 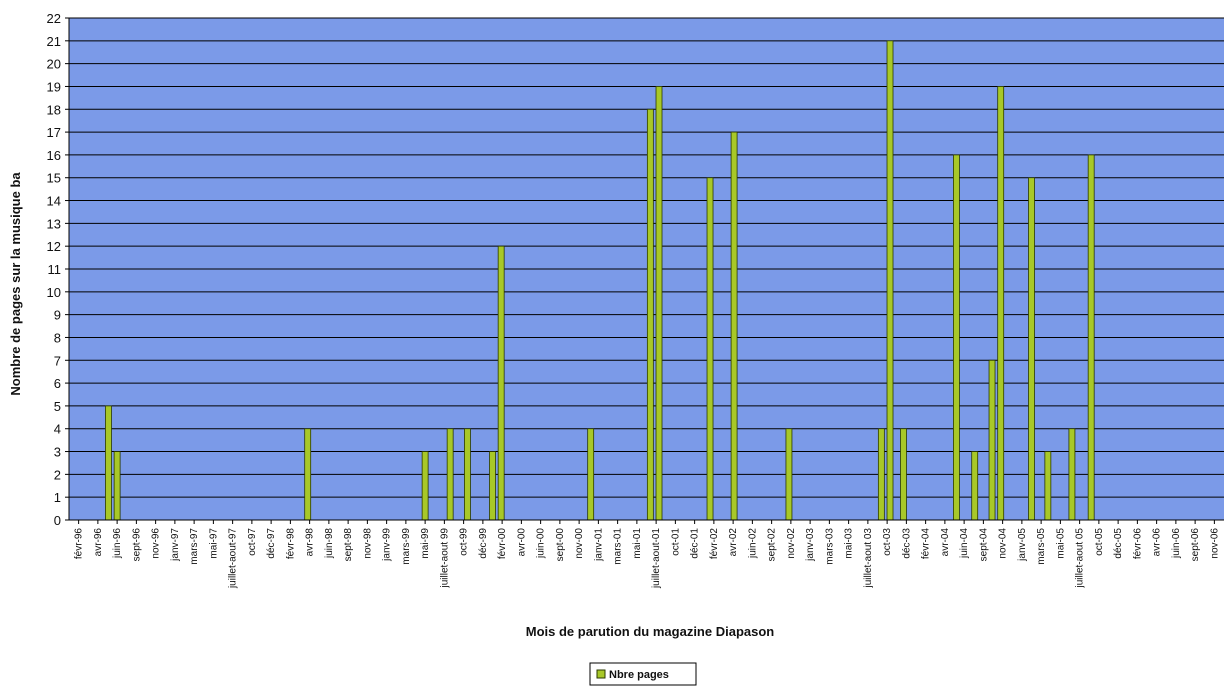 I want to click on x-category-label: nov-06, so click(x=1214, y=543).